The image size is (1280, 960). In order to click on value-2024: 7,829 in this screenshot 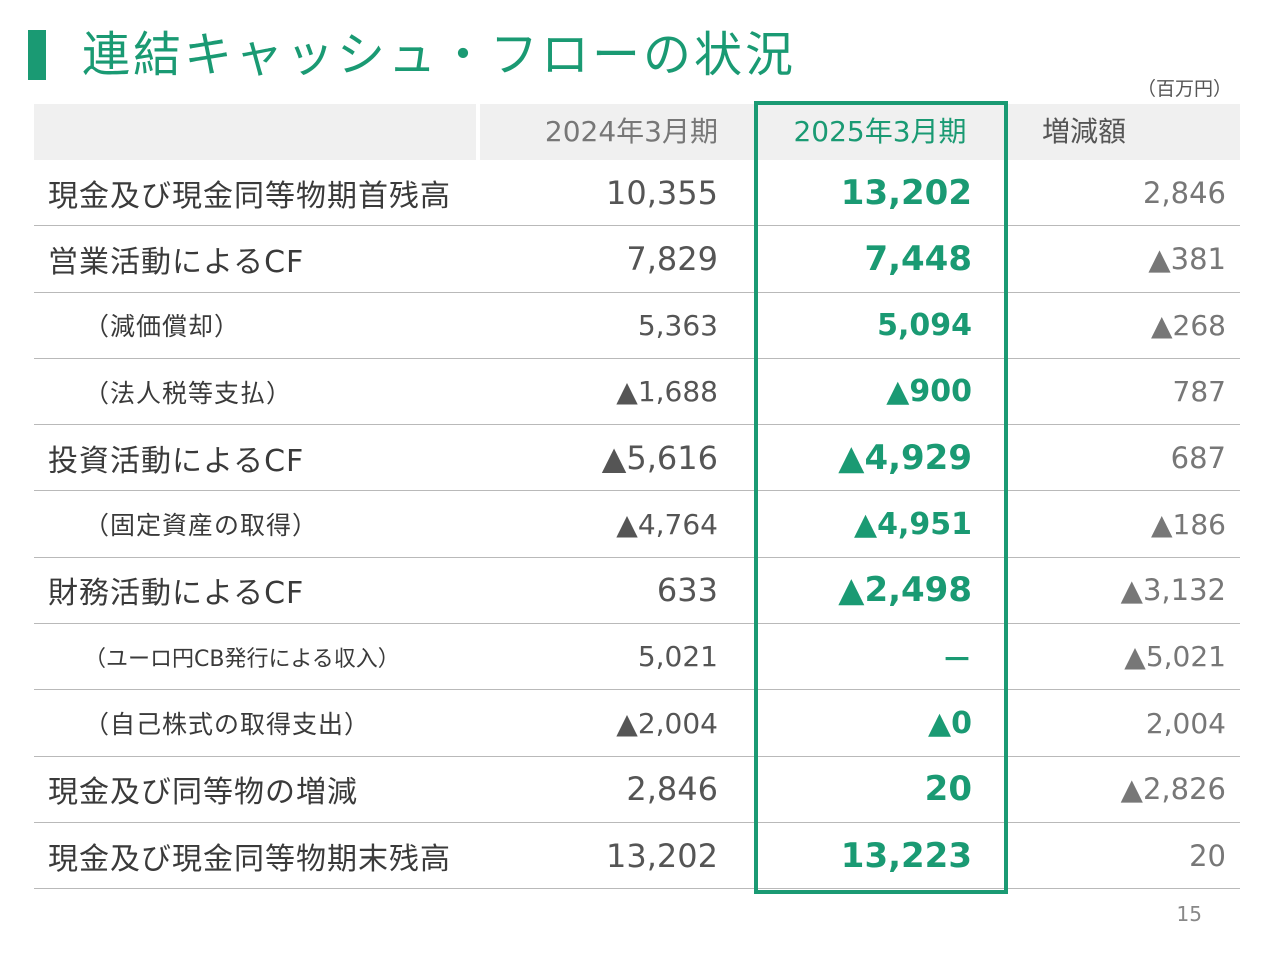, I will do `click(672, 258)`.